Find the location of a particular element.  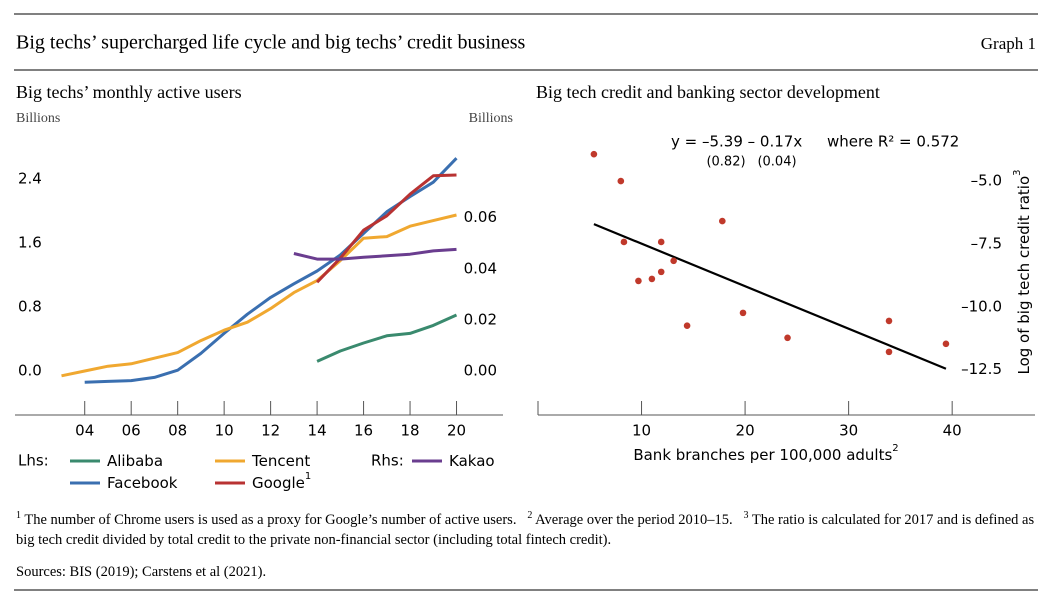

annotation: (0.04) is located at coordinates (776, 162).